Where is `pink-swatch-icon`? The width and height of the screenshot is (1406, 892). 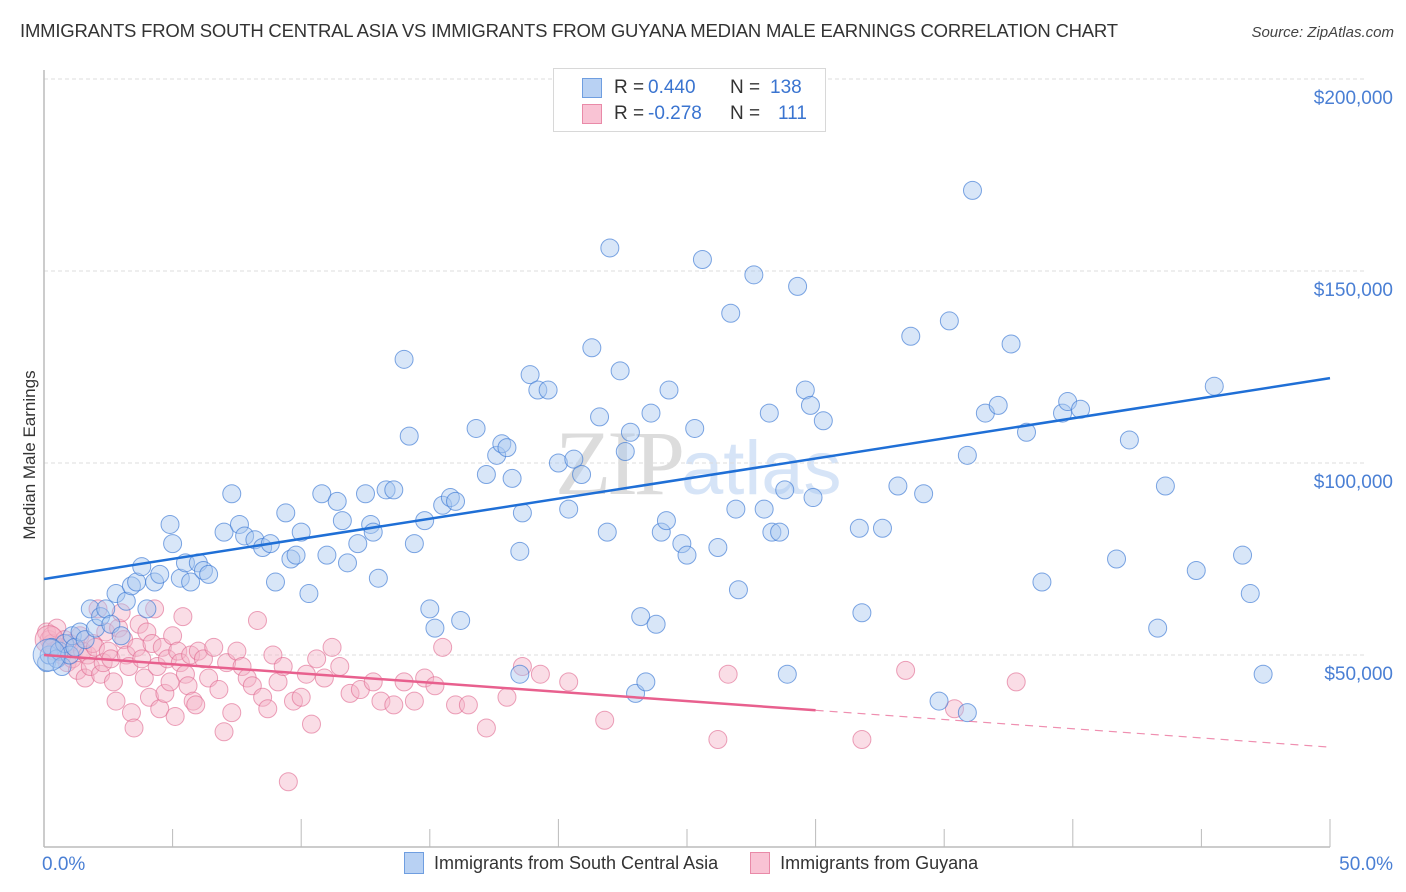 pink-swatch-icon is located at coordinates (760, 863).